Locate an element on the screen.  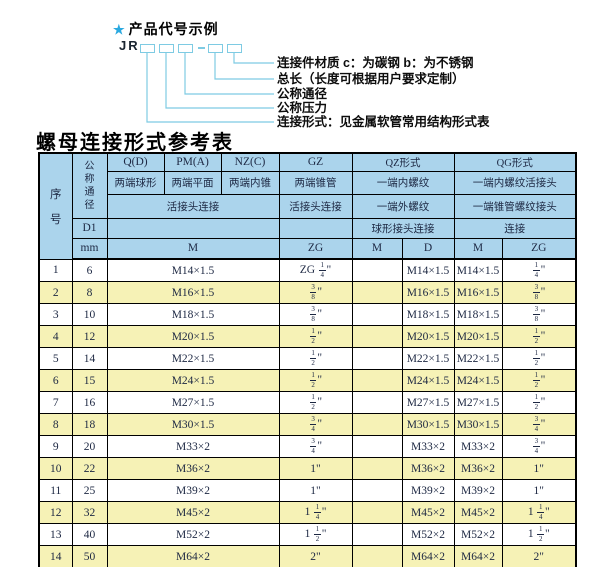
table-row: 3 10 M18×1.5 3 8 " M18×1.5 M18×1.5 3 8 " is located at coordinates (307, 314).